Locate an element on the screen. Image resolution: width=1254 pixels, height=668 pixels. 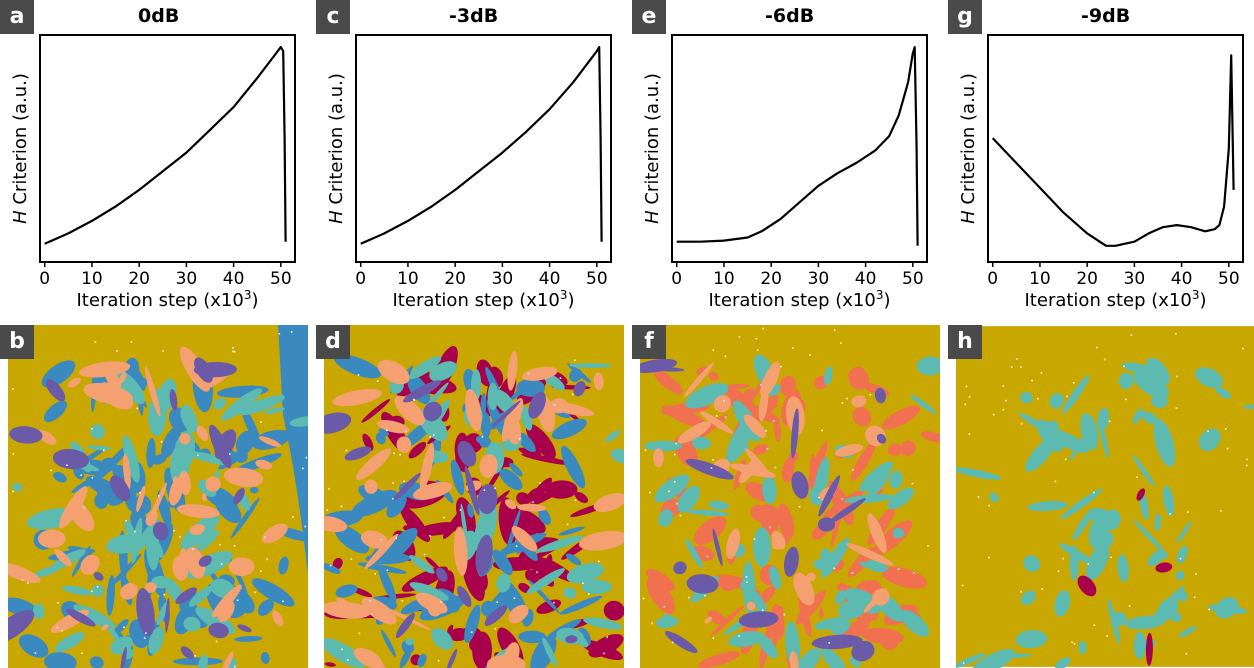
x-axis-label-text: Iteration step (x10 is located at coordinates (1108, 300).